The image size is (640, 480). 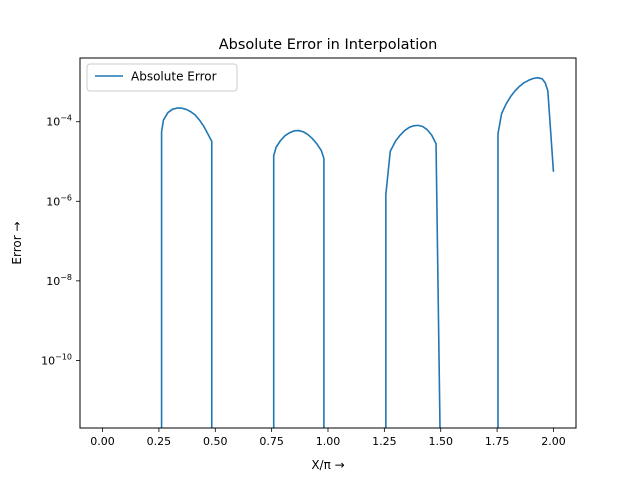 I want to click on x-tick-label: 1.25, so click(x=384, y=441).